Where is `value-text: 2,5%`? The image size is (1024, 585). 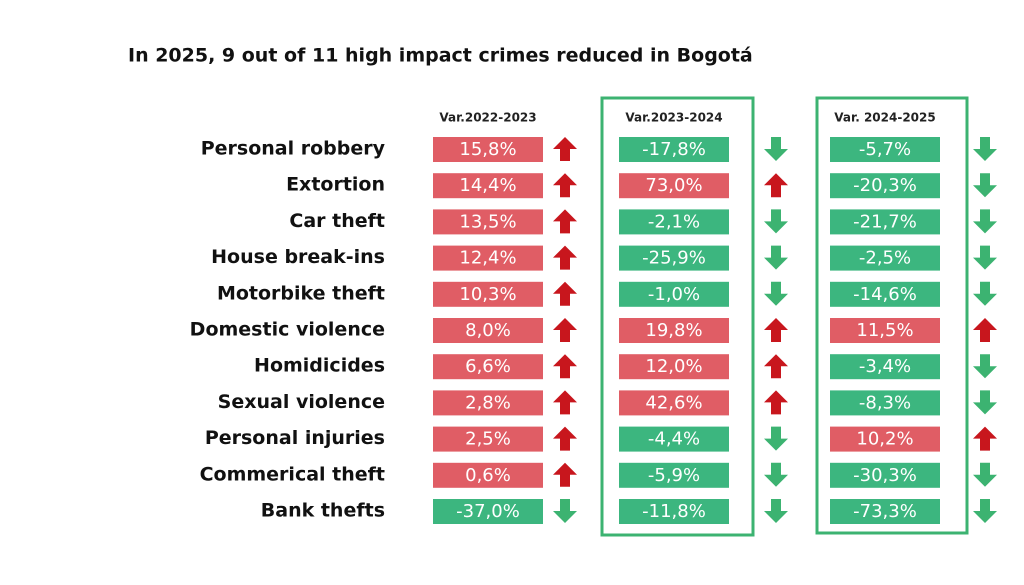 value-text: 2,5% is located at coordinates (488, 439).